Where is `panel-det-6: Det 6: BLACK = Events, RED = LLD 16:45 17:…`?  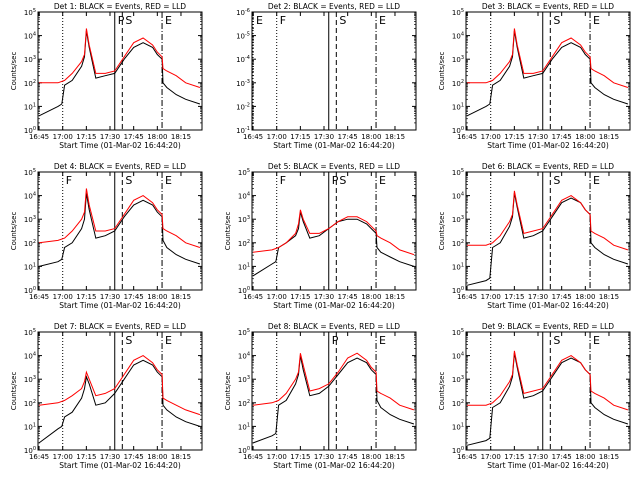
panel-det-6: Det 6: BLACK = Events, RED = LLD 16:45 17:… is located at coordinates (534, 236).